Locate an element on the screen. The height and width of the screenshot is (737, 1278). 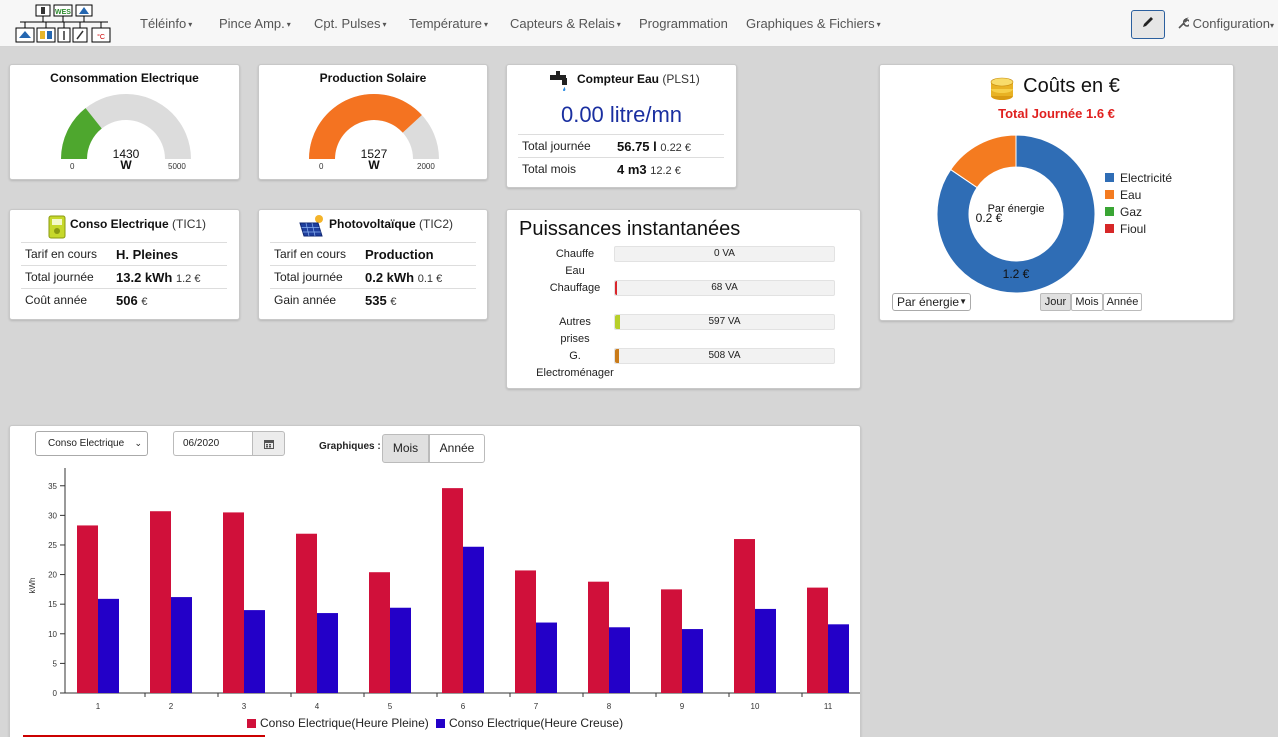
row-value: 56.75 l 0.22 € is located at coordinates (668, 146).